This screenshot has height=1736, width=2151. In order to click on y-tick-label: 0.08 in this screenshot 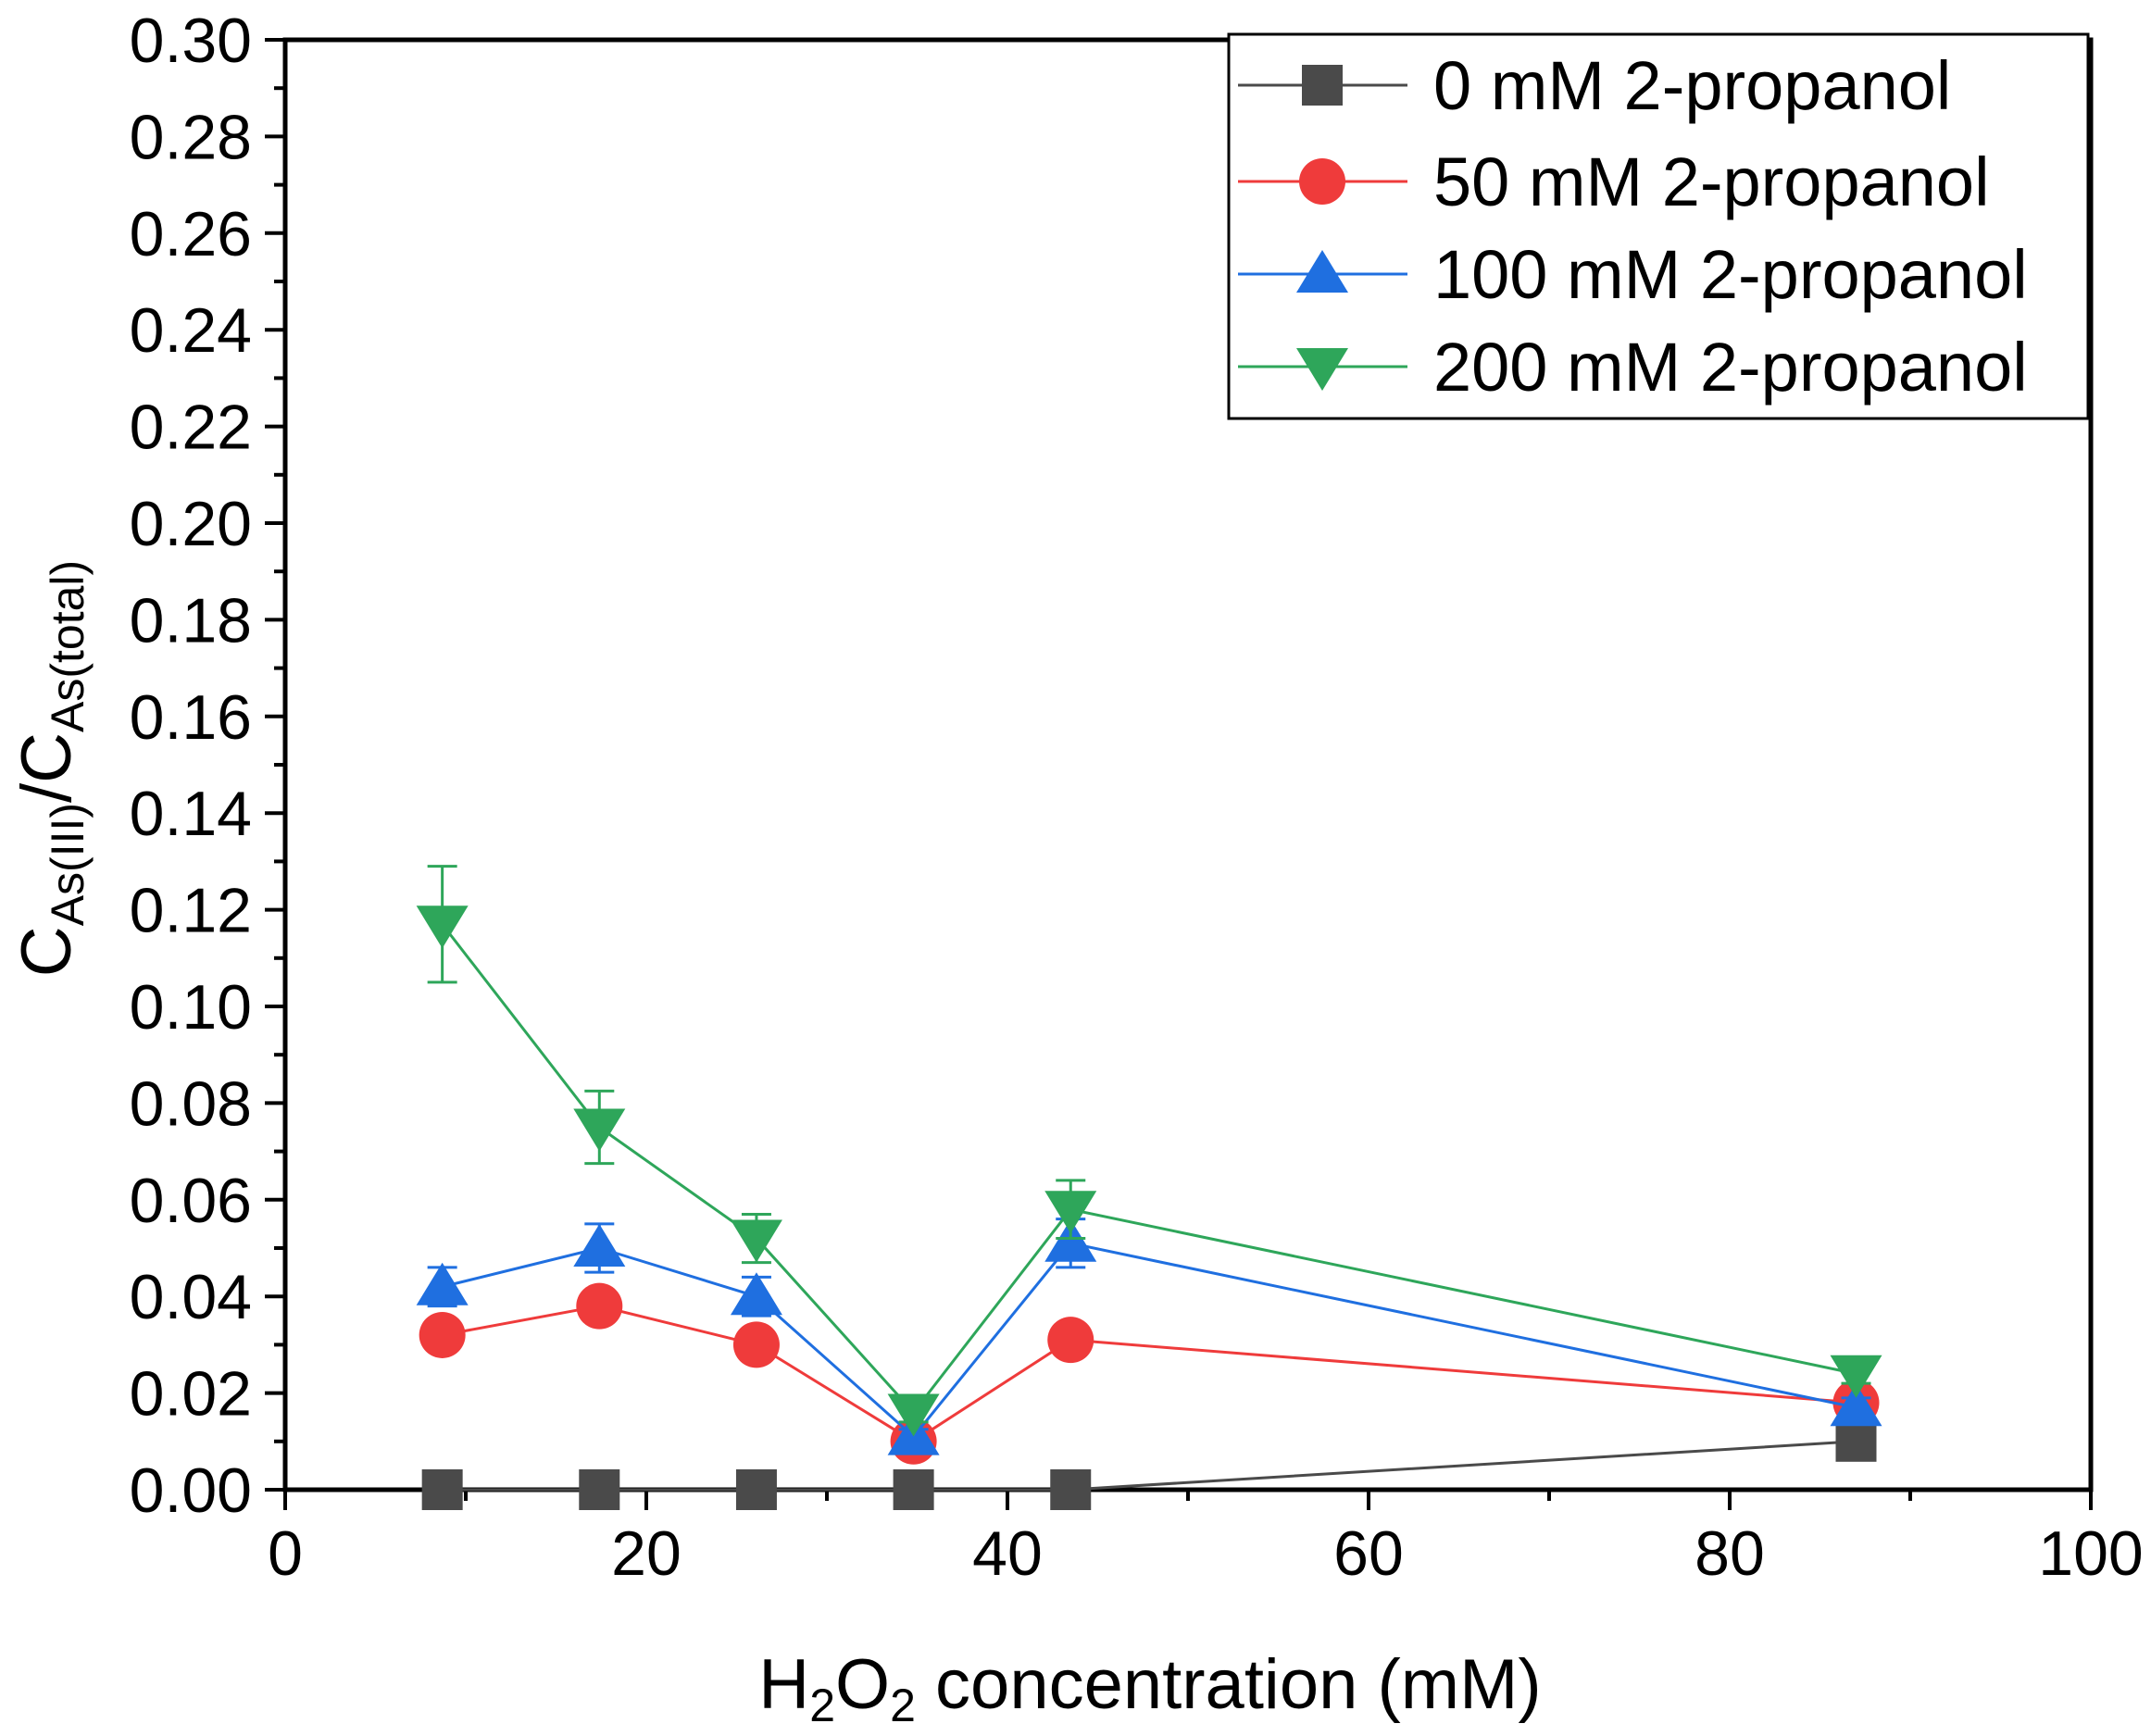, I will do `click(191, 1103)`.